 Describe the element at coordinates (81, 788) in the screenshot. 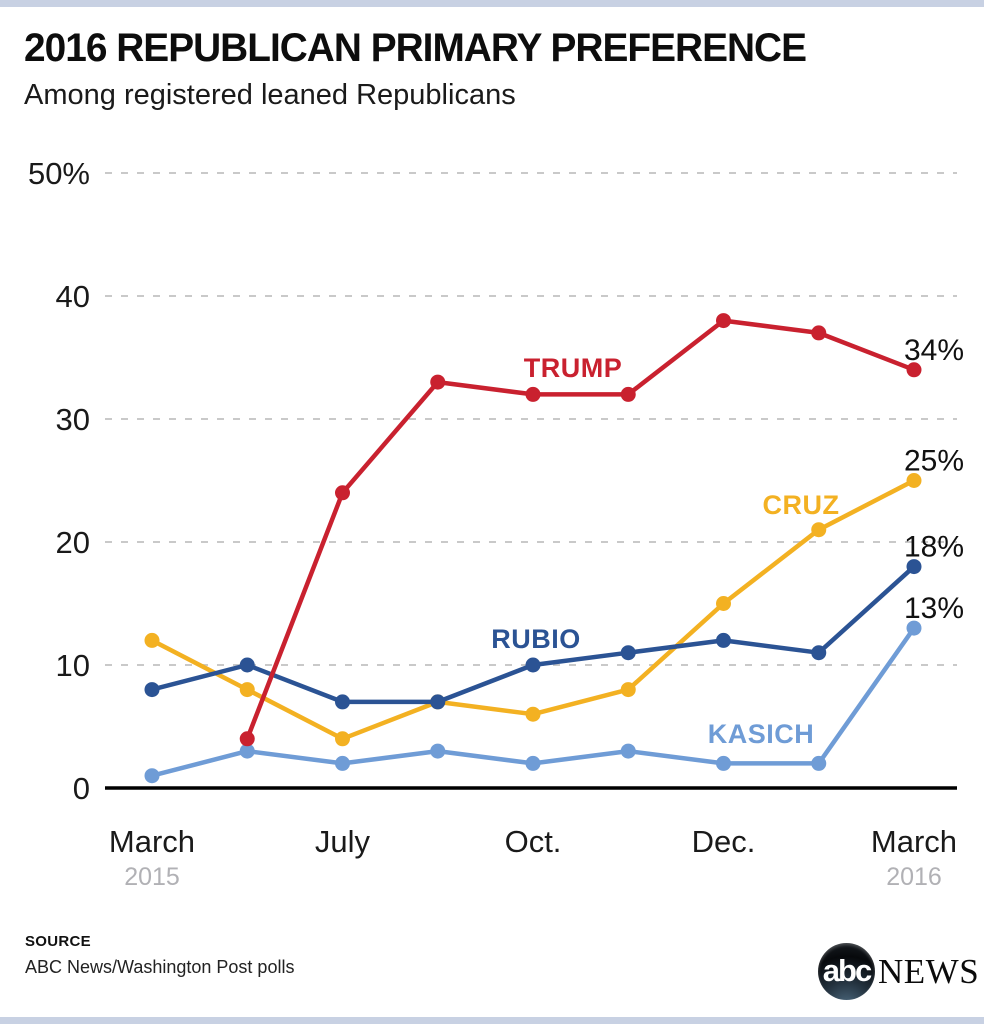

I see `y-tick-label: 0` at that location.